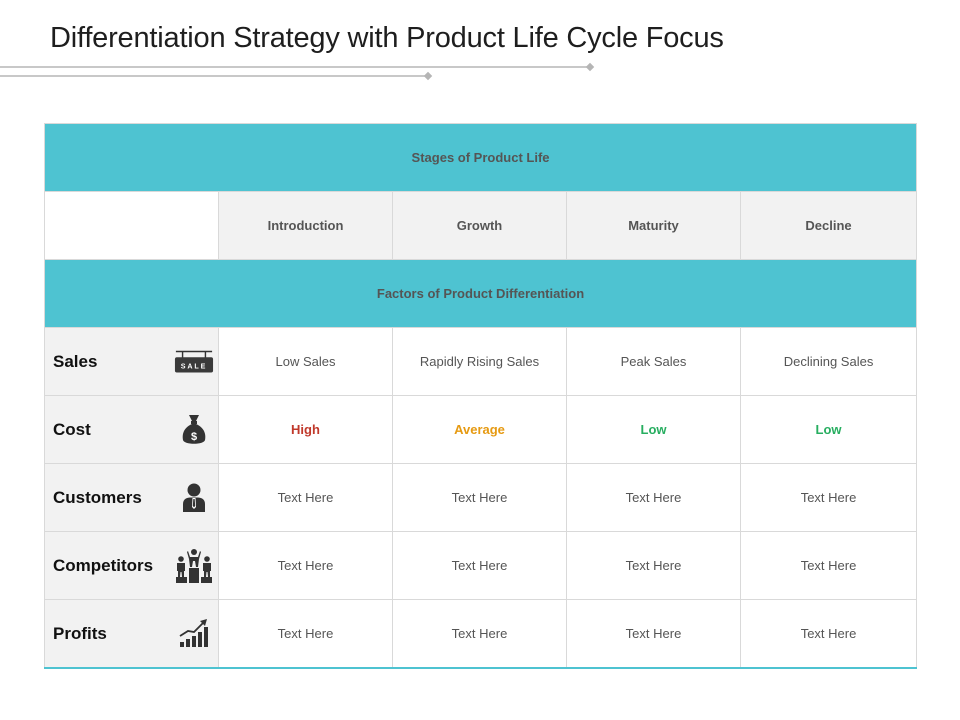 This screenshot has width=960, height=720. I want to click on factors-header: Factors of Product Differentiation, so click(480, 293).